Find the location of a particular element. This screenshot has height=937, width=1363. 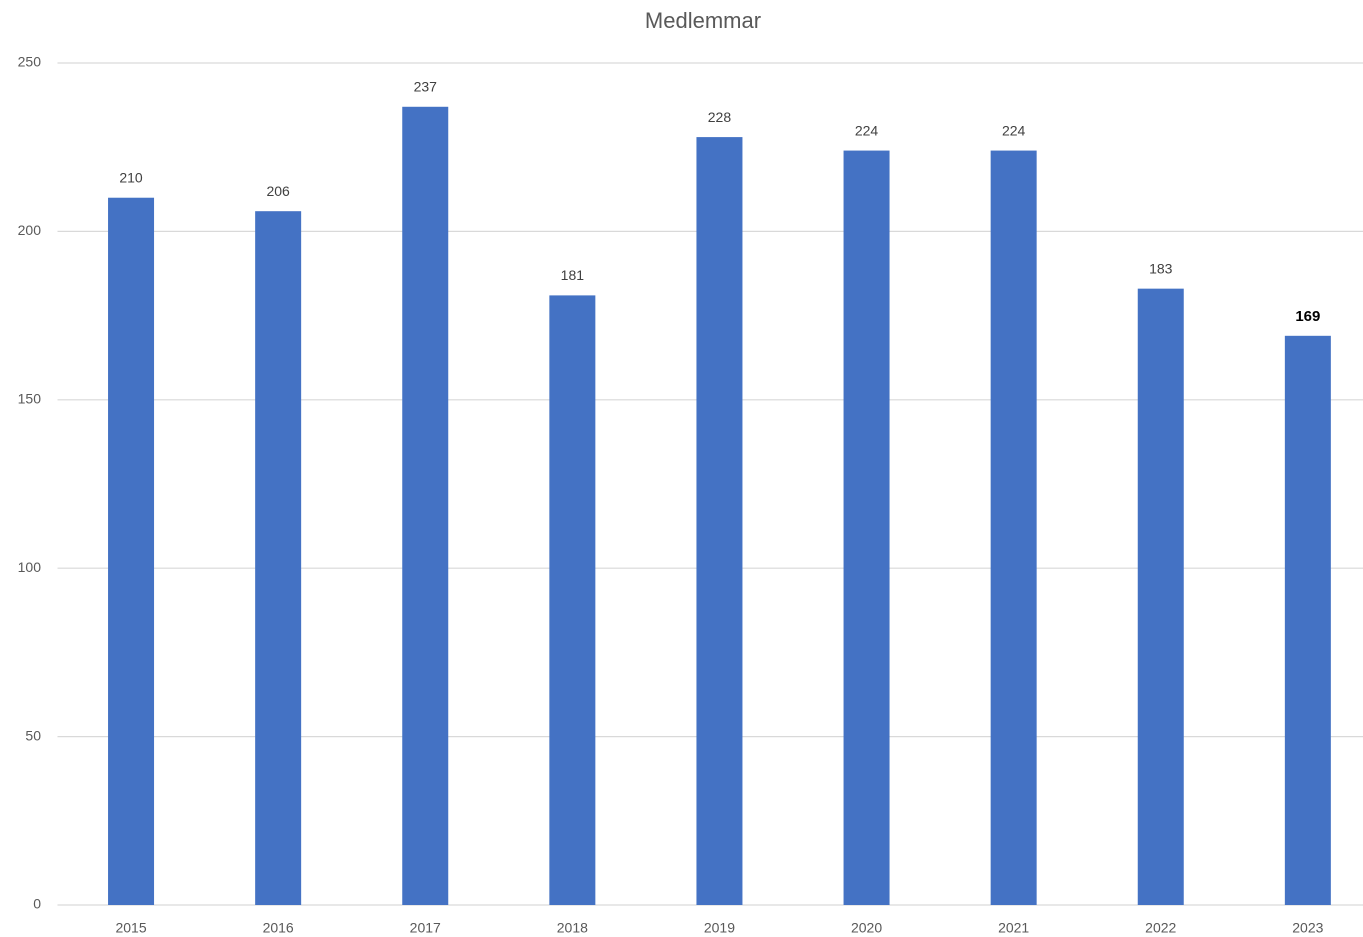

data-label: 181 is located at coordinates (573, 275).